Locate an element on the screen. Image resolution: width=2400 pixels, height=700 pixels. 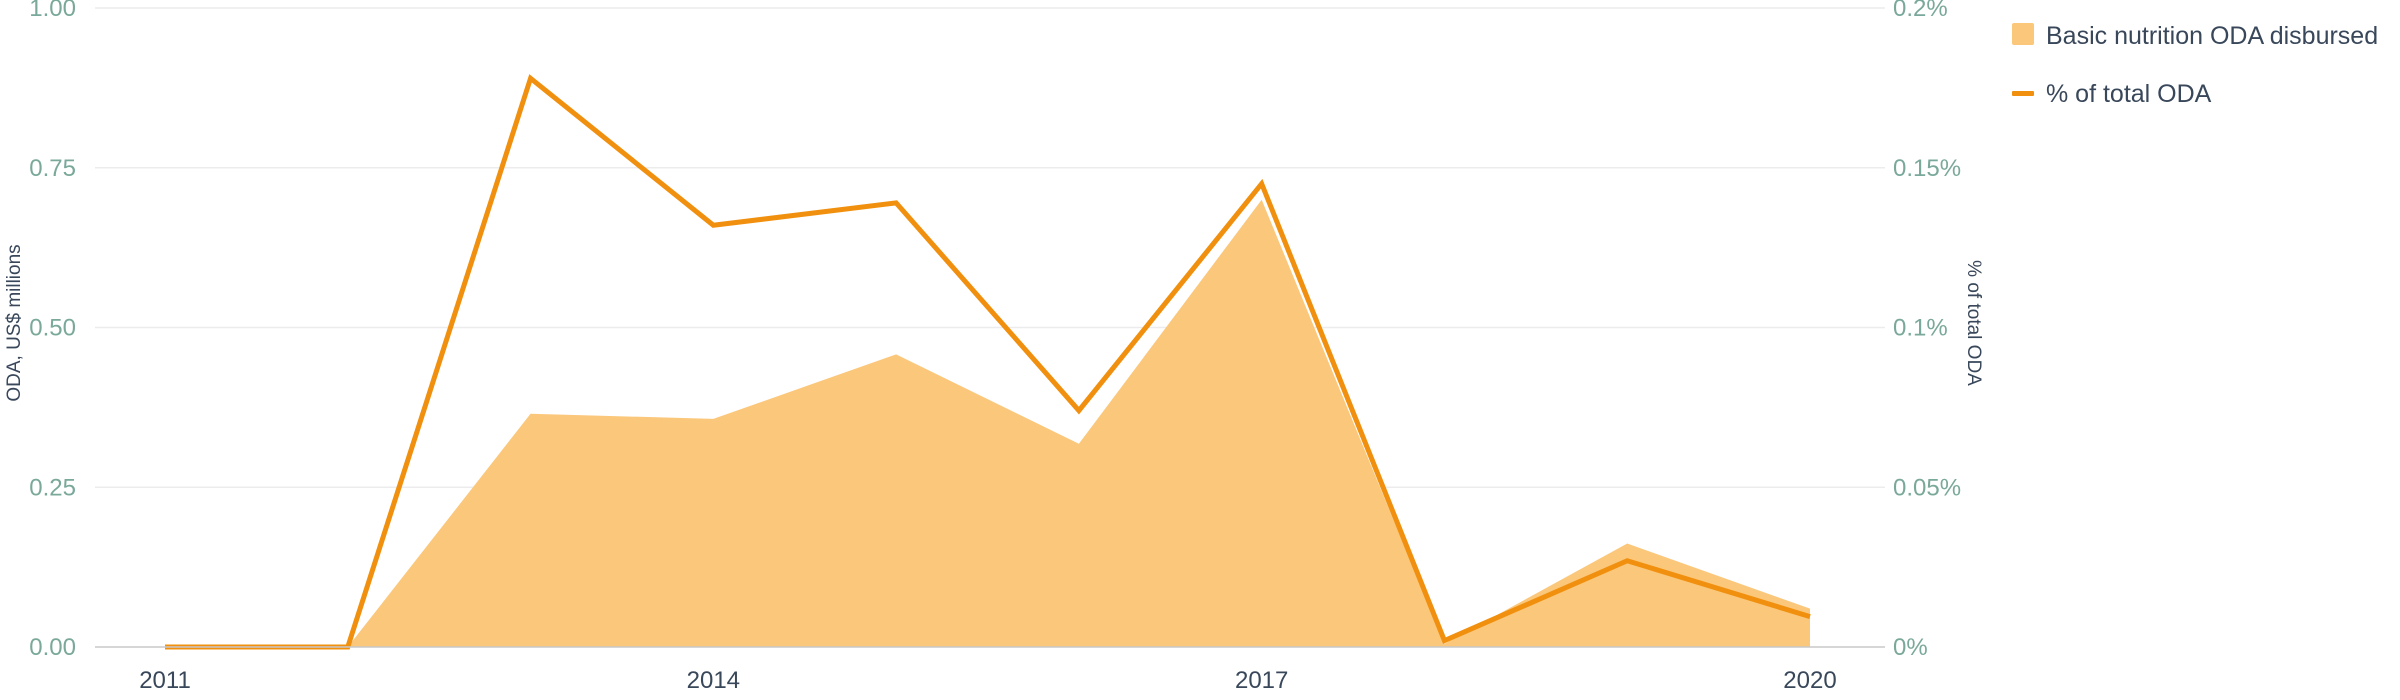
legend-label-area: Basic nutrition ODA disbursed is located at coordinates (2212, 36).